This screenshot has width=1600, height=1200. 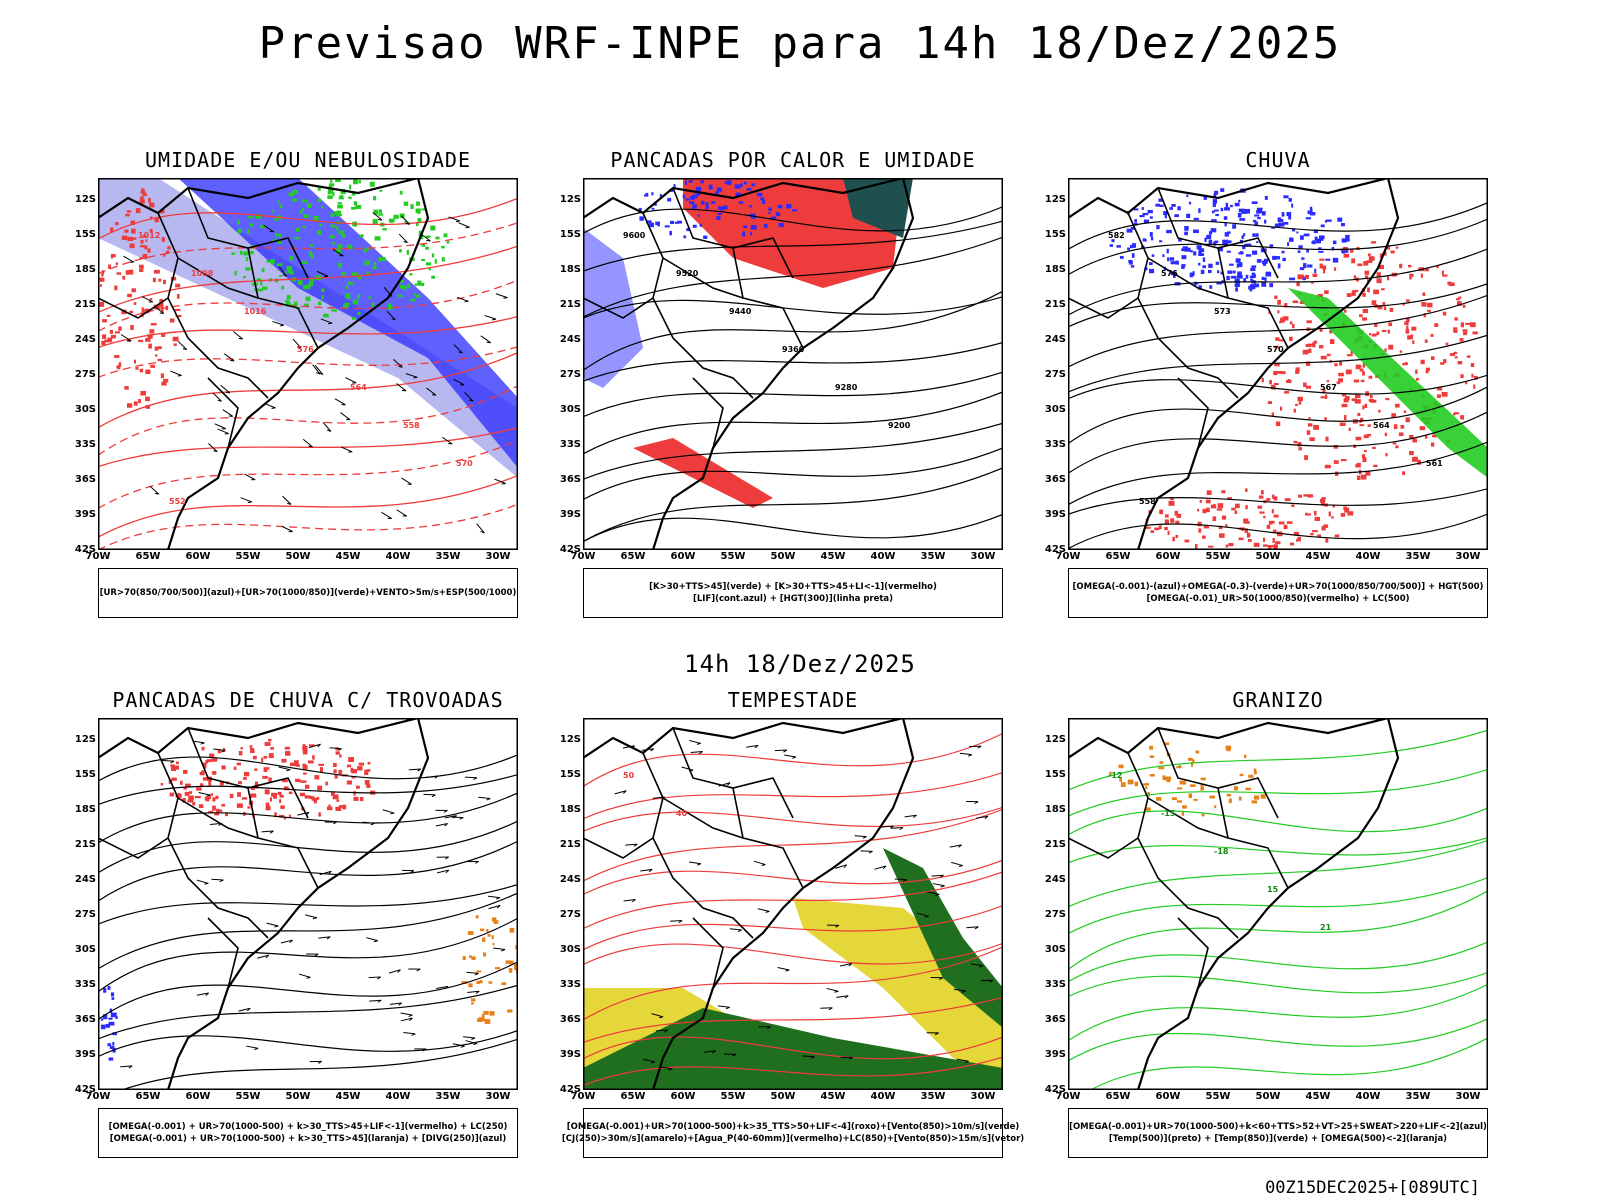 I want to click on lat-tick-label: 15S, so click(x=1055, y=774).